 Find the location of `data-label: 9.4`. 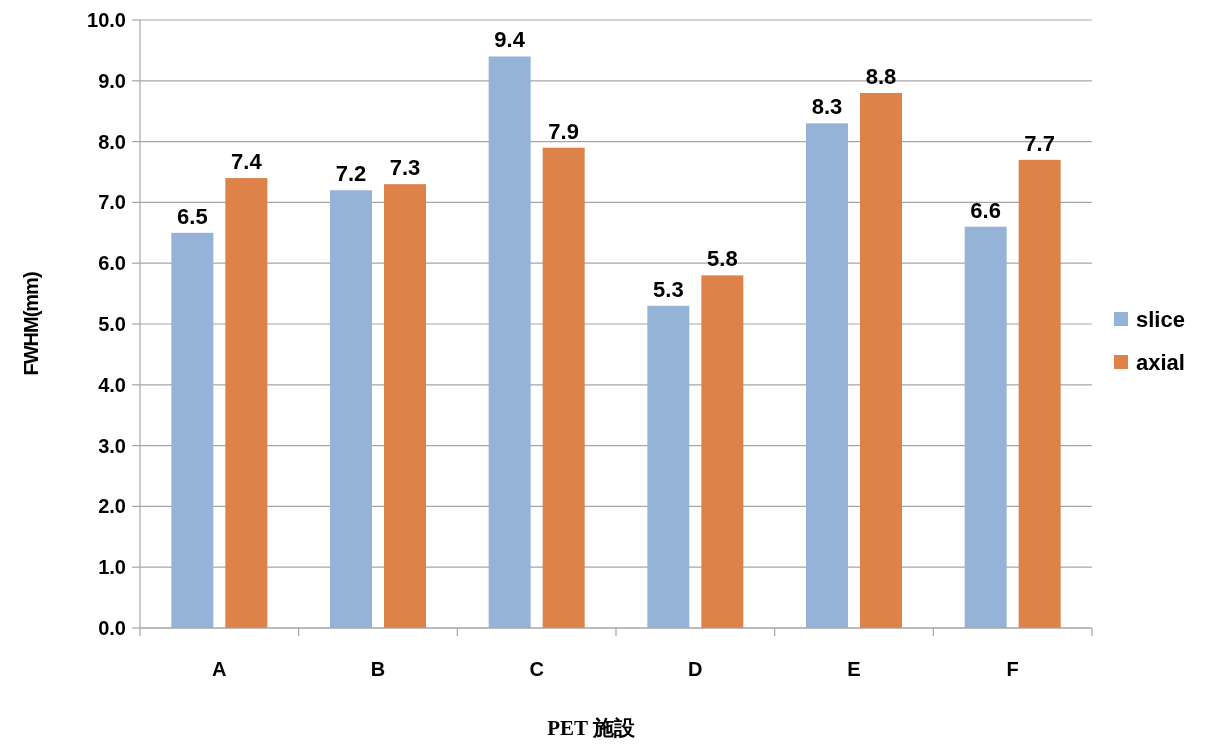

data-label: 9.4 is located at coordinates (510, 40).